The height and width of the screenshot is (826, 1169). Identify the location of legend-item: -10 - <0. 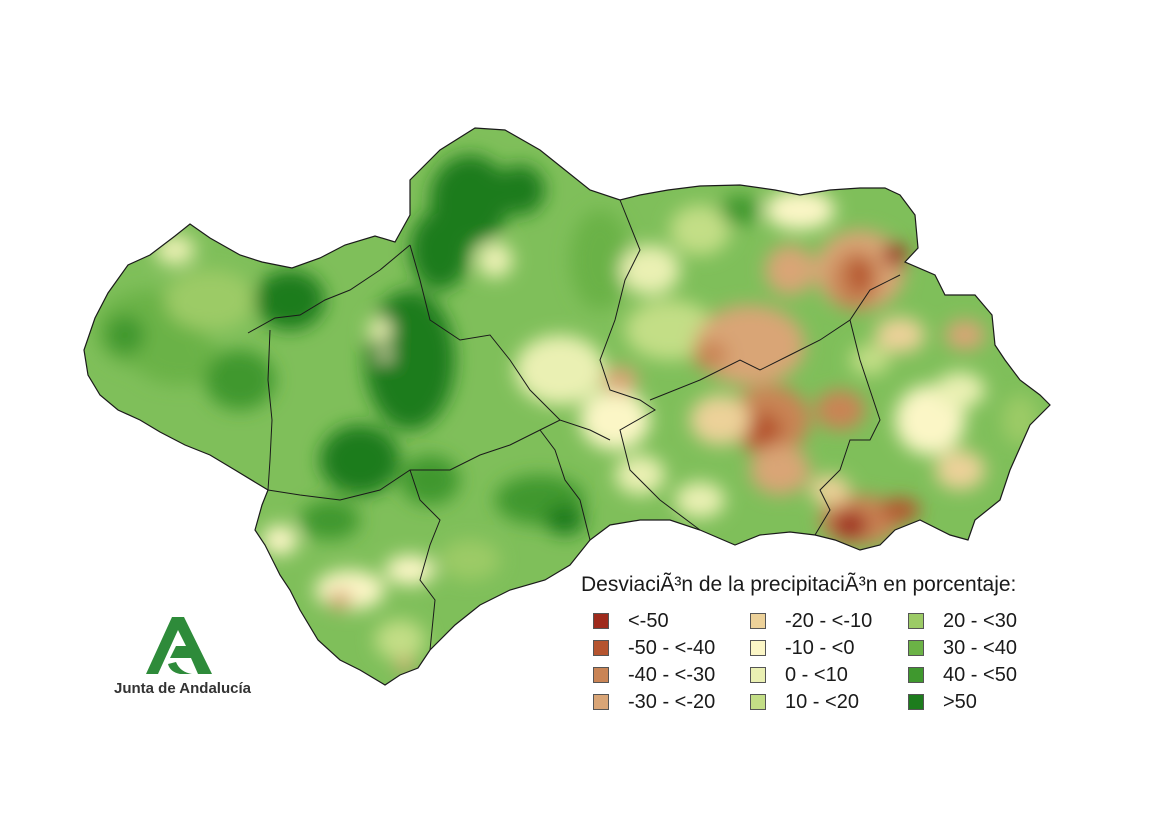
(802, 648).